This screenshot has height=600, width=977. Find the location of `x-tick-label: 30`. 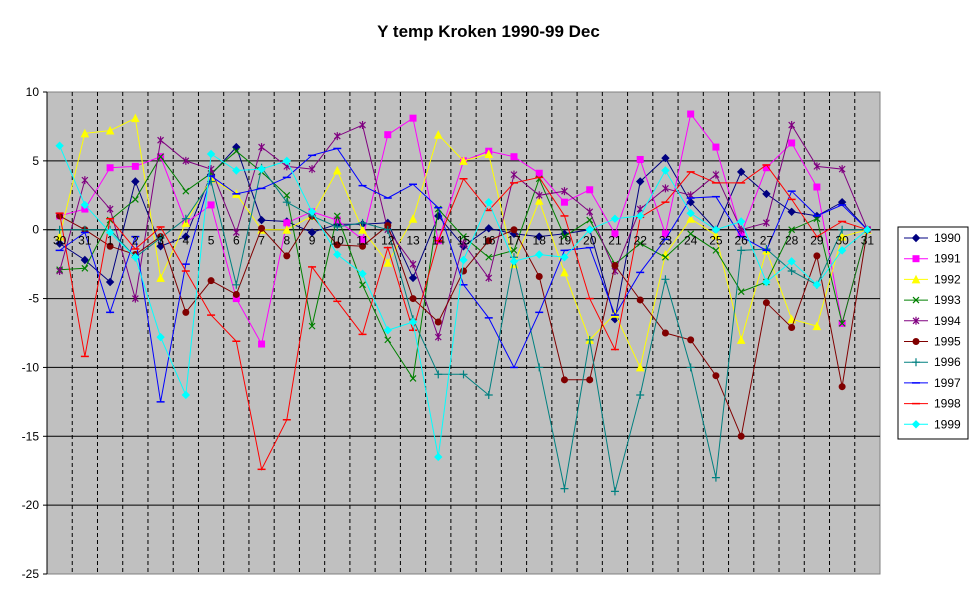

x-tick-label: 30 is located at coordinates (842, 241).